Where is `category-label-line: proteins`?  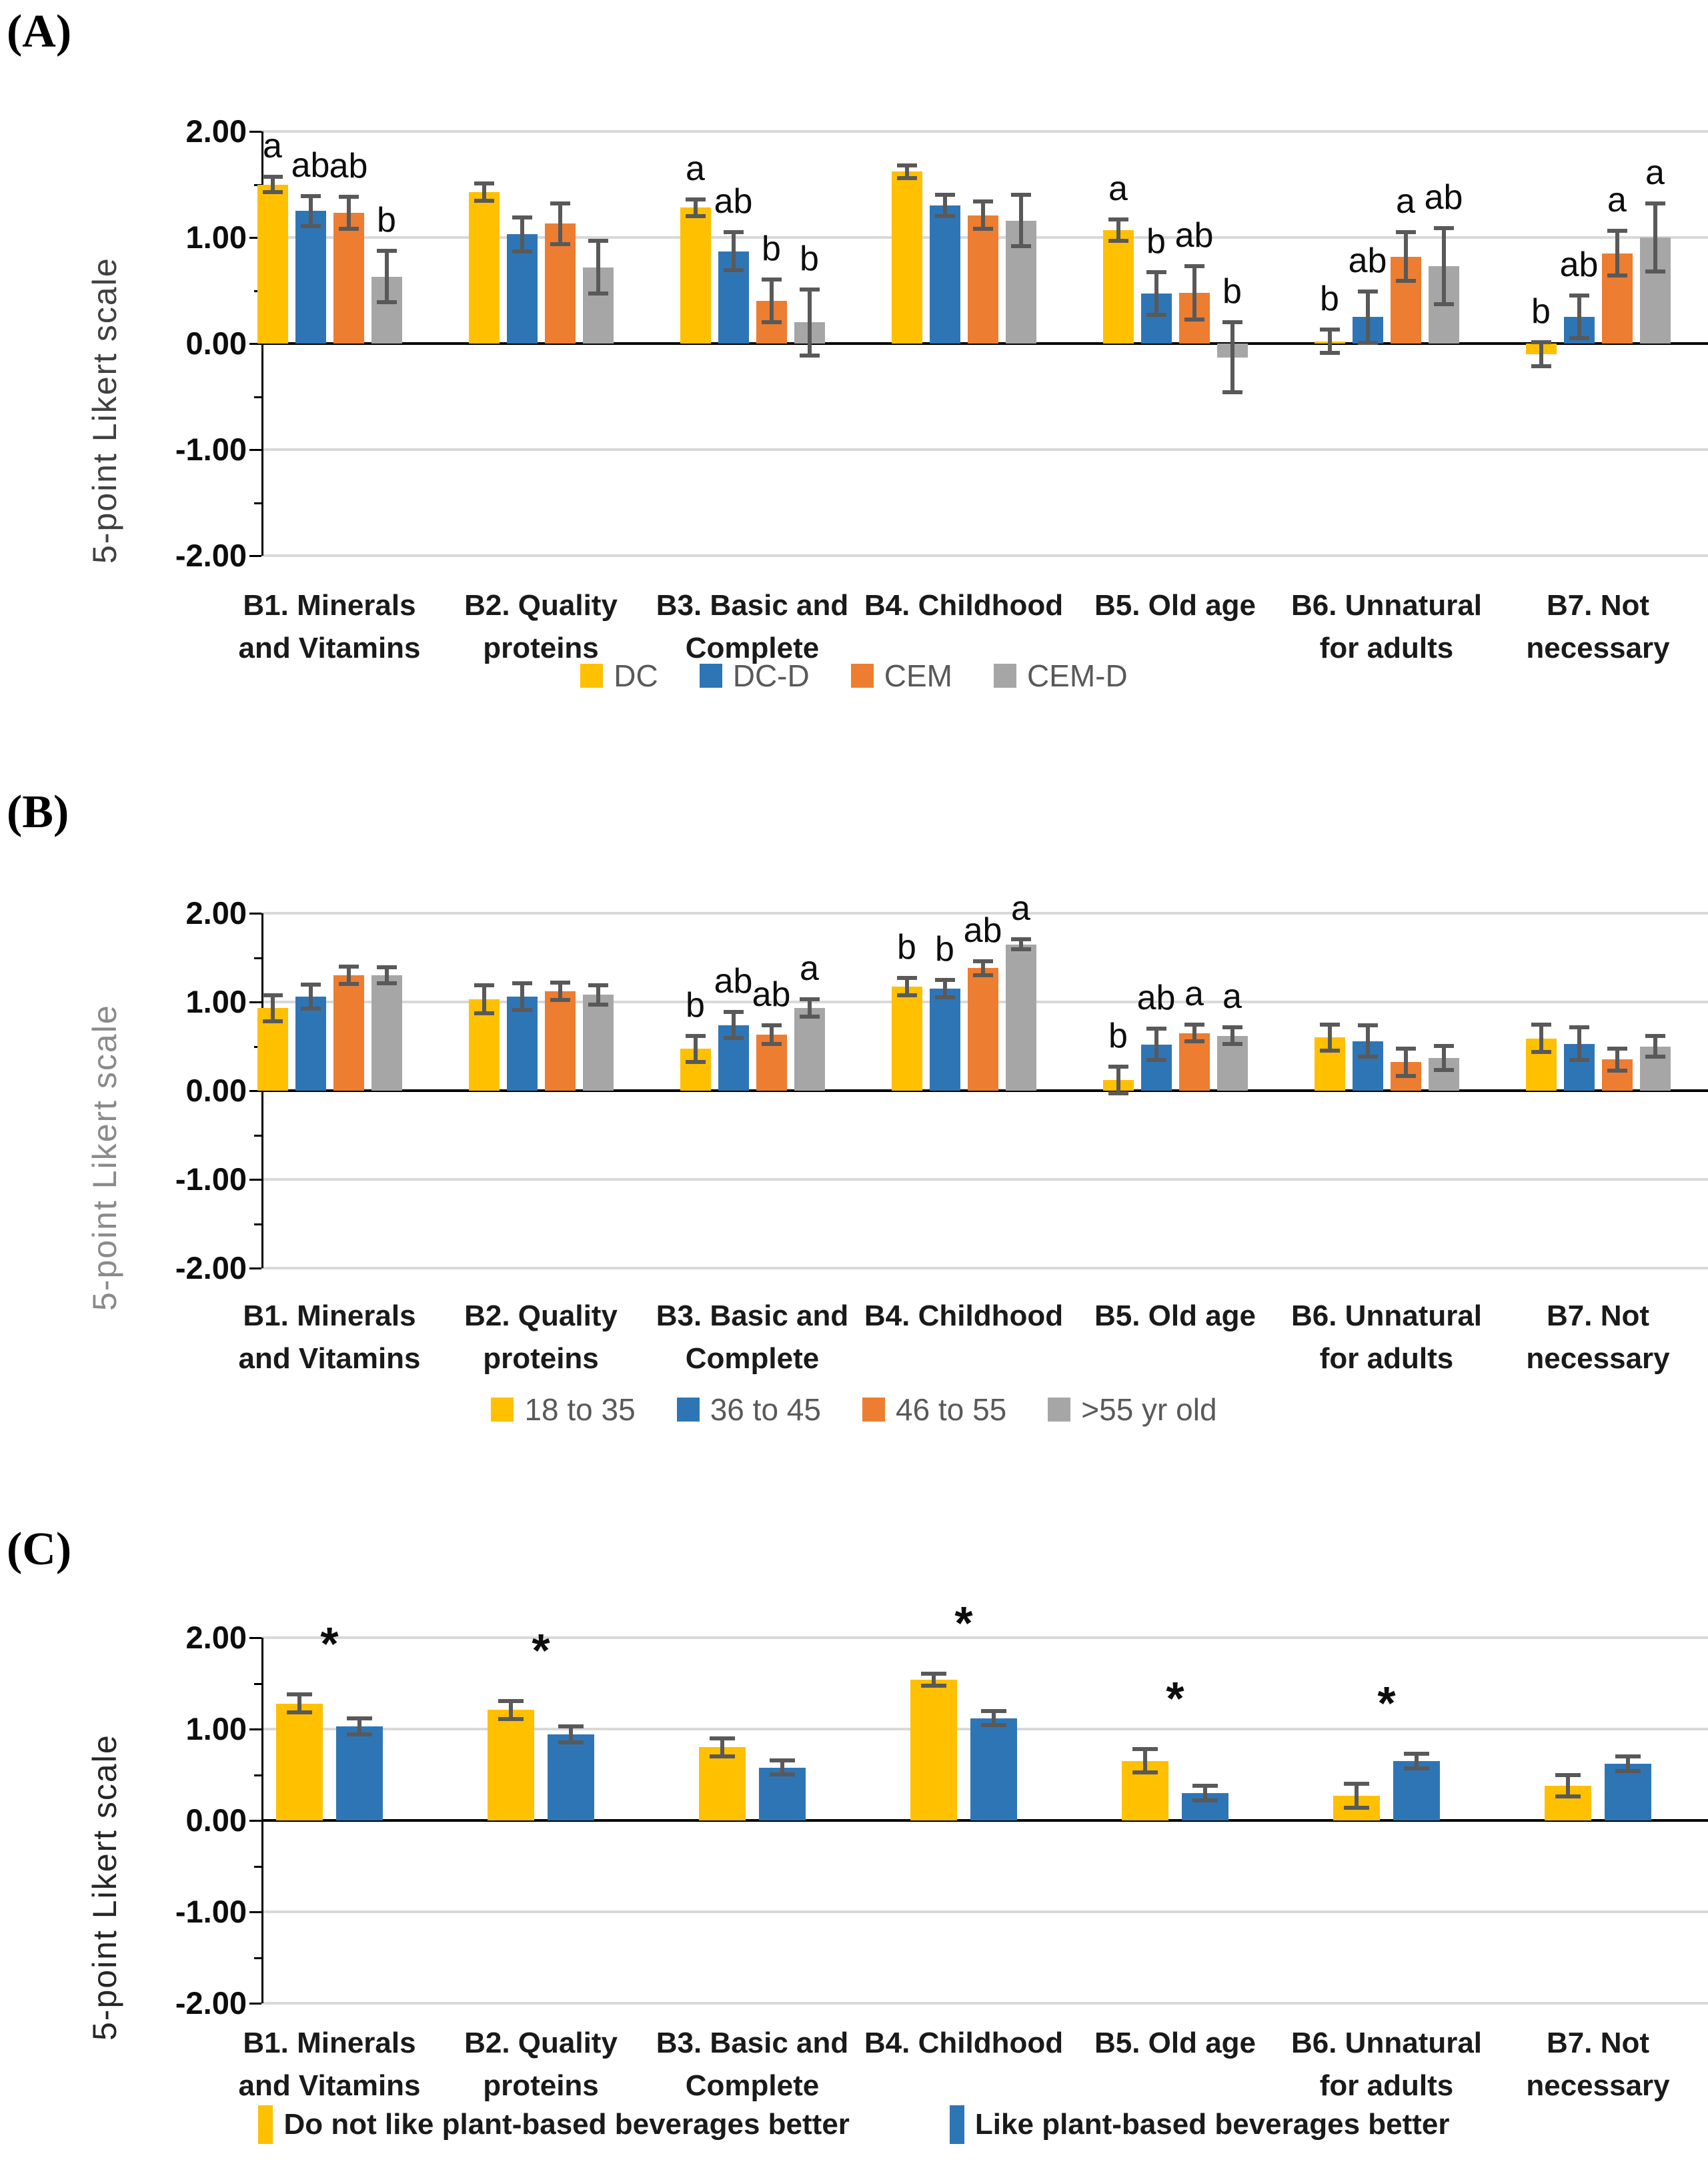 category-label-line: proteins is located at coordinates (541, 2085).